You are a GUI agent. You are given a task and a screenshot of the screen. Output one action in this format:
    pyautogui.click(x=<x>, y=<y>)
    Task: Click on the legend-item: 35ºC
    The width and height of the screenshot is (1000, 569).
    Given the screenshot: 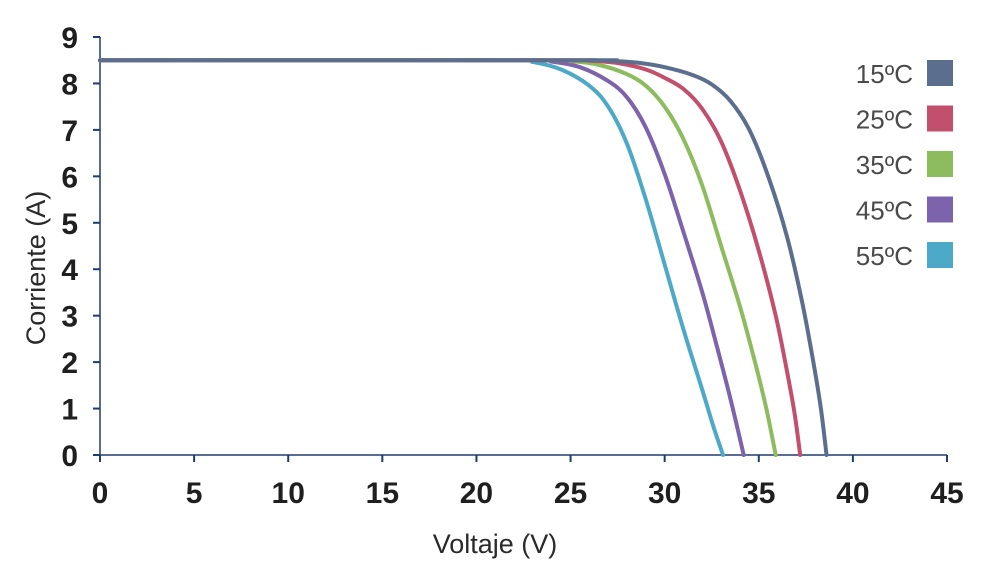 What is the action you would take?
    pyautogui.click(x=904, y=165)
    